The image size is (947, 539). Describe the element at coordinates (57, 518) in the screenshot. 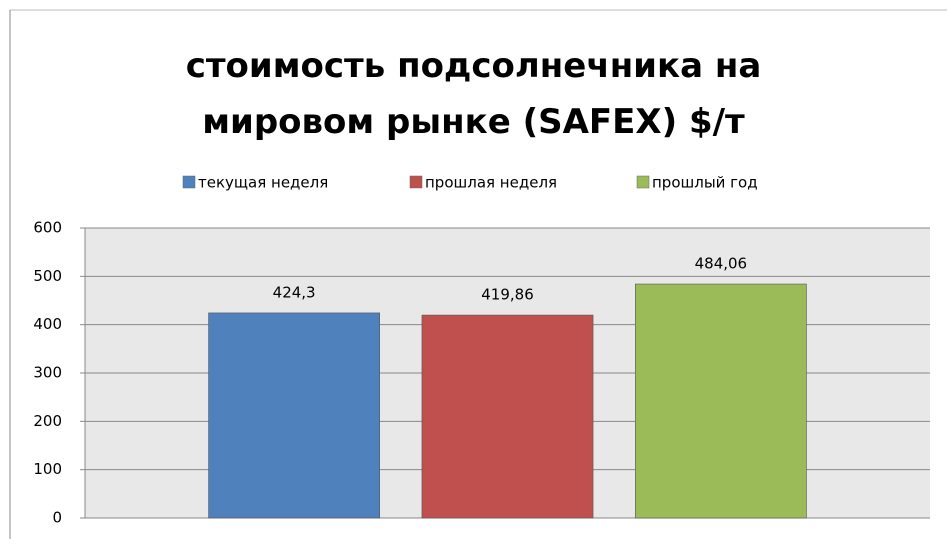

I see `y-tick-label: 0` at that location.